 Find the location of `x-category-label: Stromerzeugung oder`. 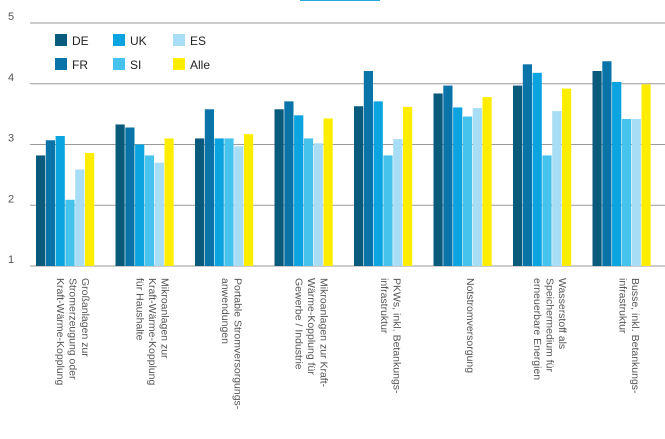

x-category-label: Stromerzeugung oder is located at coordinates (72, 329).